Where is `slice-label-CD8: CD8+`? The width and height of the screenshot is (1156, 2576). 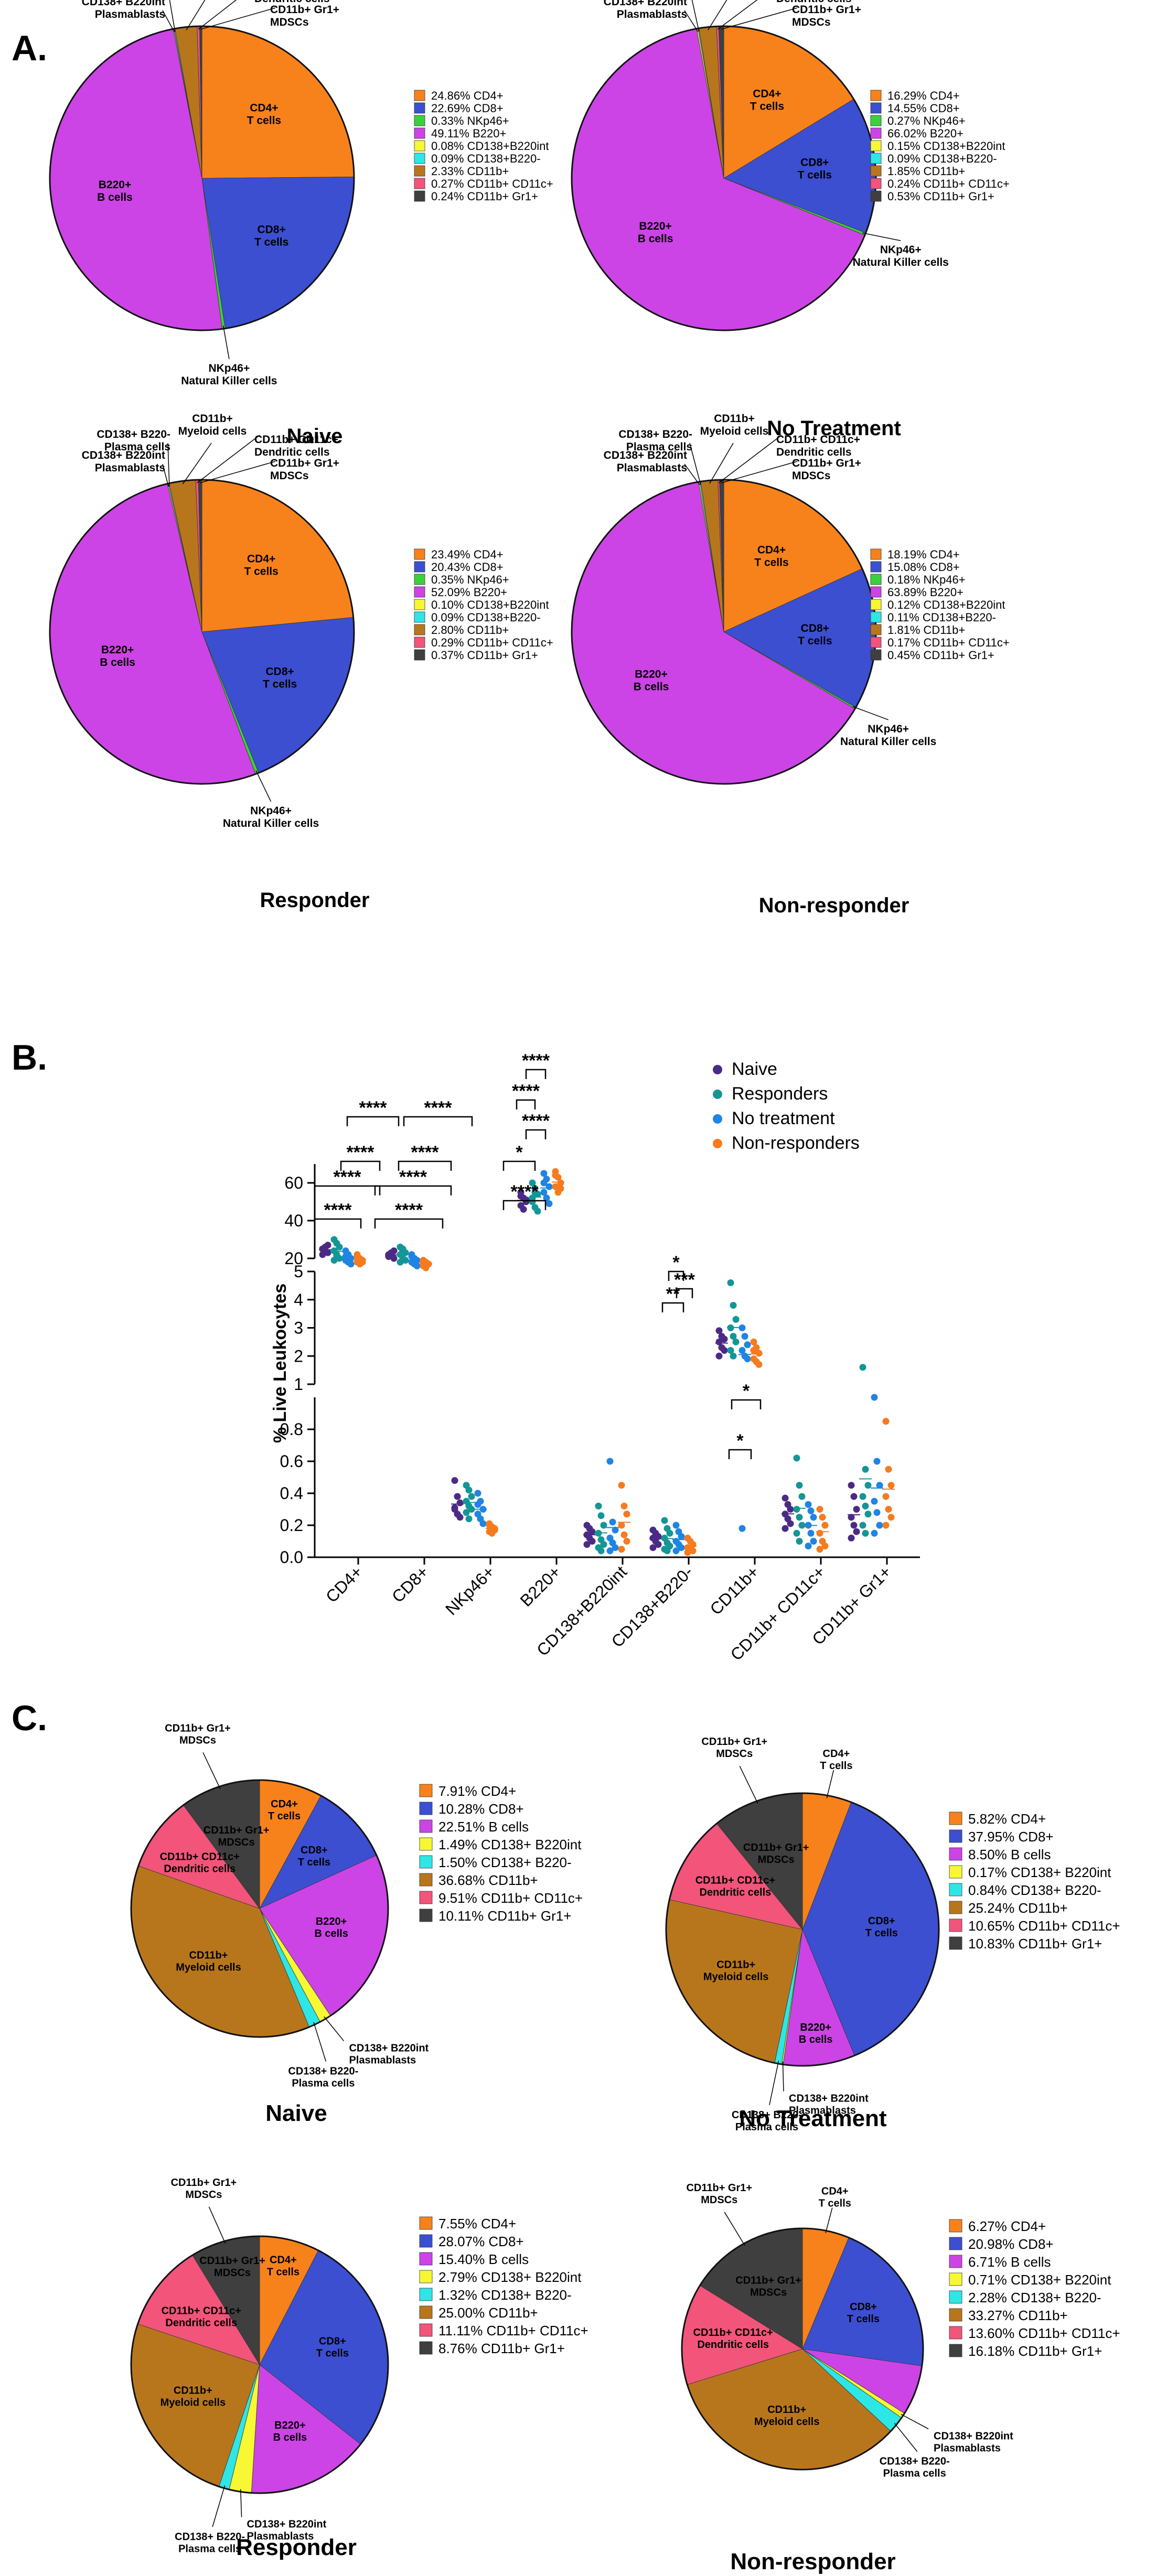
slice-label-CD8: CD8+ is located at coordinates (881, 1921).